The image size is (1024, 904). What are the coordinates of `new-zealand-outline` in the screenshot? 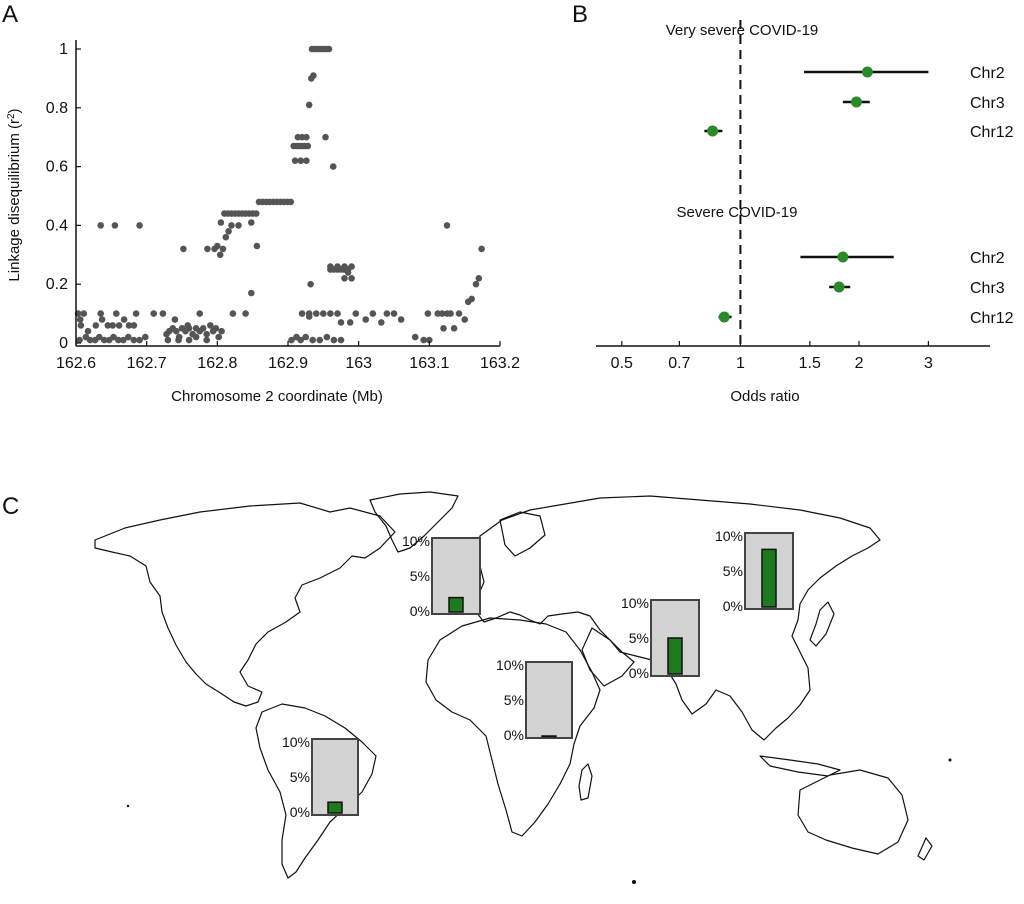 It's located at (925, 849).